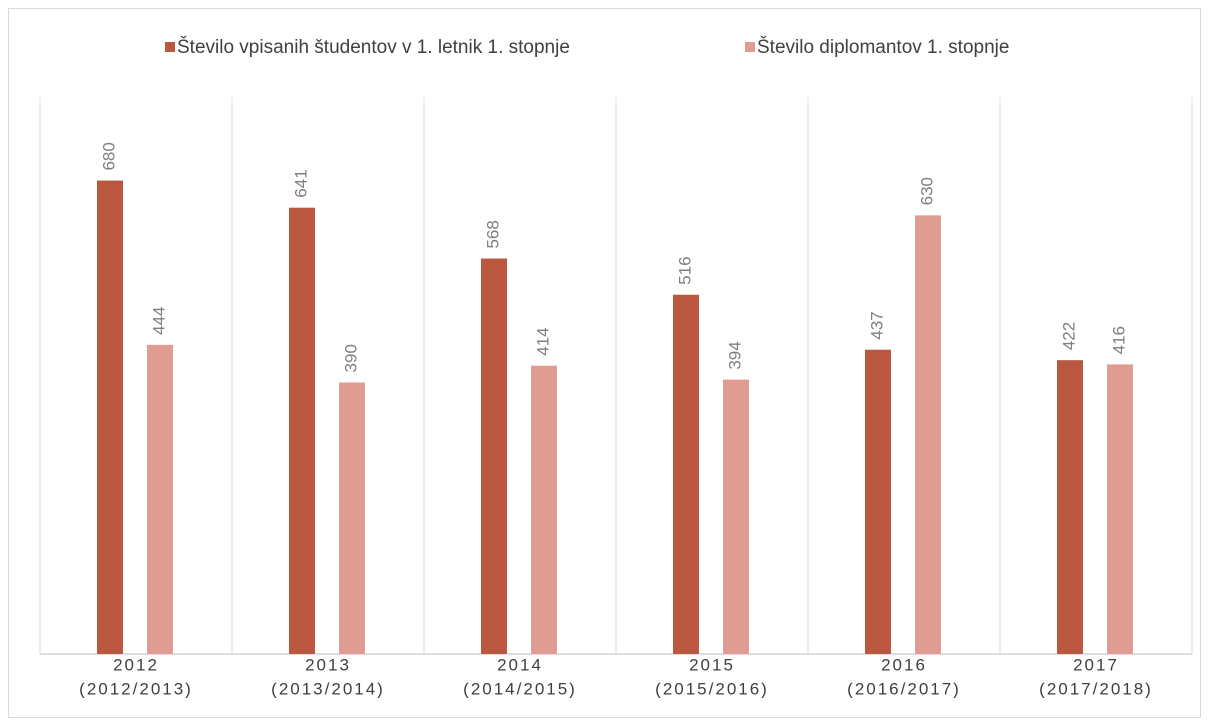 This screenshot has height=726, width=1209. I want to click on data-label: 437, so click(876, 325).